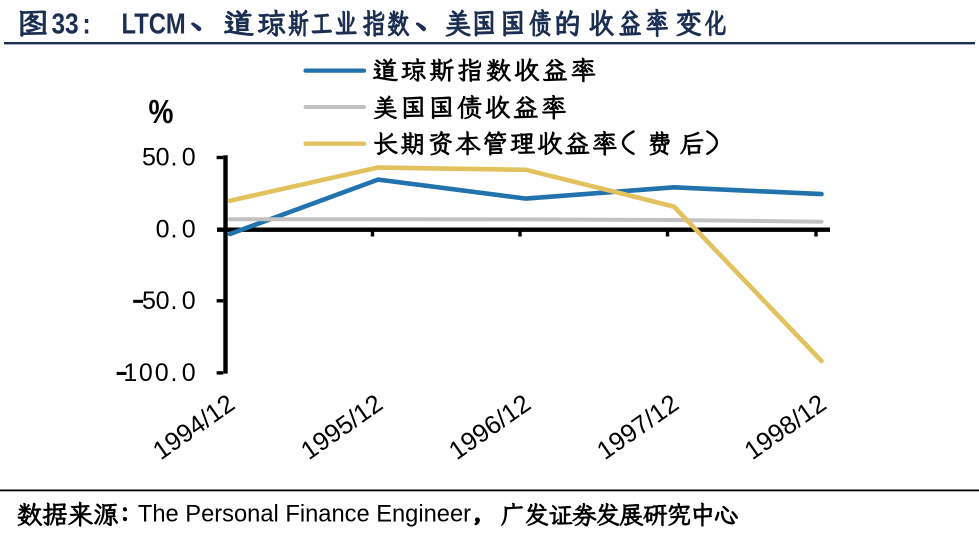 The height and width of the screenshot is (538, 979). What do you see at coordinates (65, 23) in the screenshot?
I see `svg-text: 33` at bounding box center [65, 23].